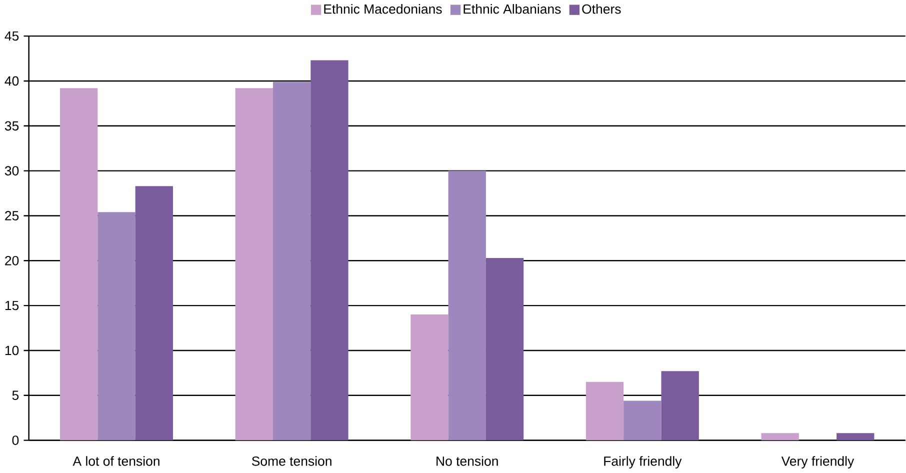 The height and width of the screenshot is (473, 906). What do you see at coordinates (15, 441) in the screenshot?
I see `y-tick-label: 0` at bounding box center [15, 441].